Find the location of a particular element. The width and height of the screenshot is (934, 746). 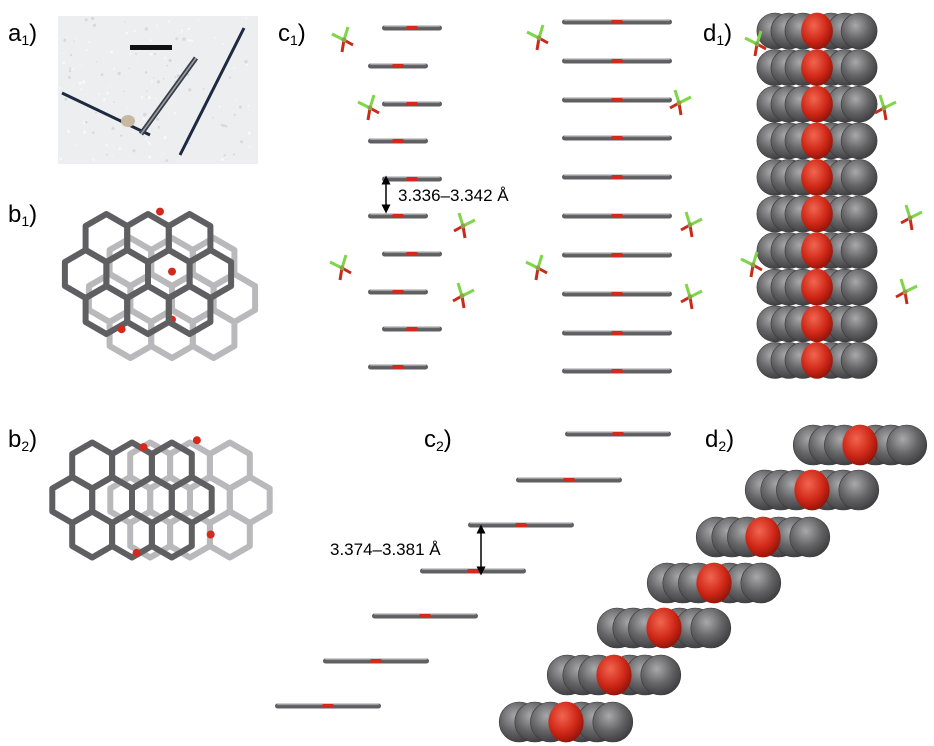

scale-bar is located at coordinates (151, 47).